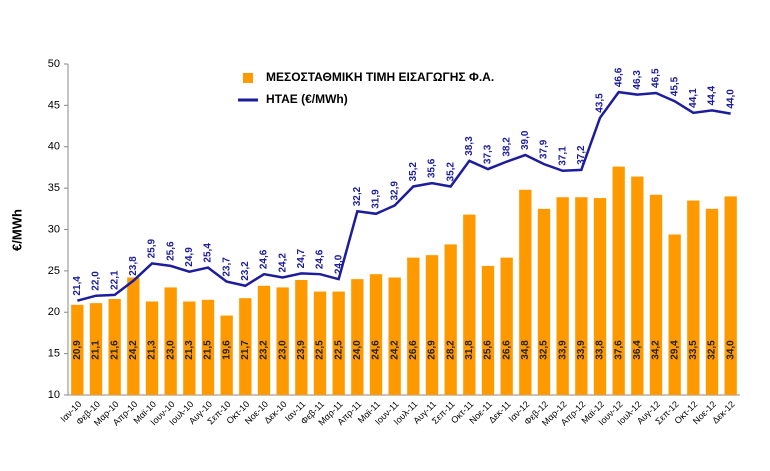  What do you see at coordinates (432, 168) in the screenshot?
I see `line-value-label: 35,6` at bounding box center [432, 168].